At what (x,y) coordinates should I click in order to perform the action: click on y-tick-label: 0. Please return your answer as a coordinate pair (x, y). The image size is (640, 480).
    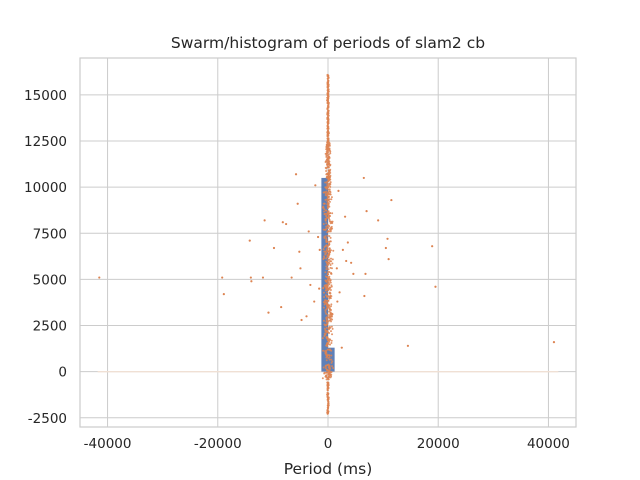
    Looking at the image, I should click on (62, 373).